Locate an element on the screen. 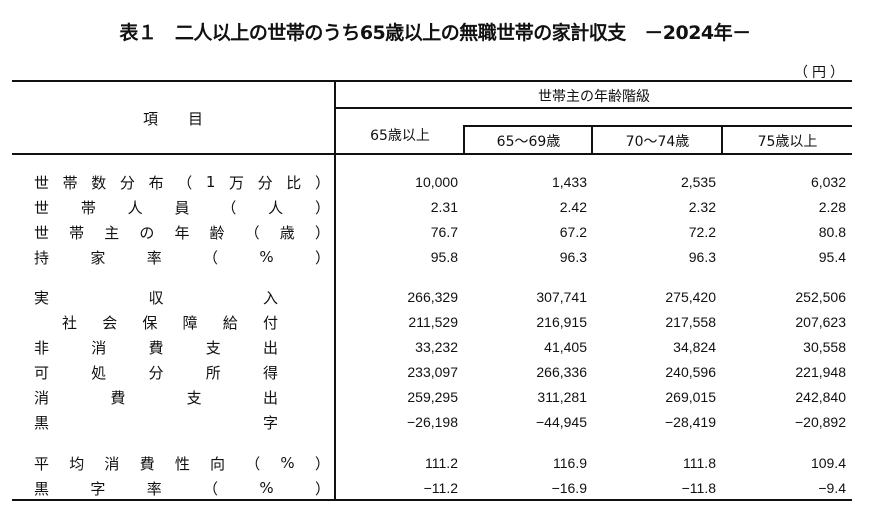 Image resolution: width=870 pixels, height=523 pixels. row-label-char: 実 is located at coordinates (42, 297).